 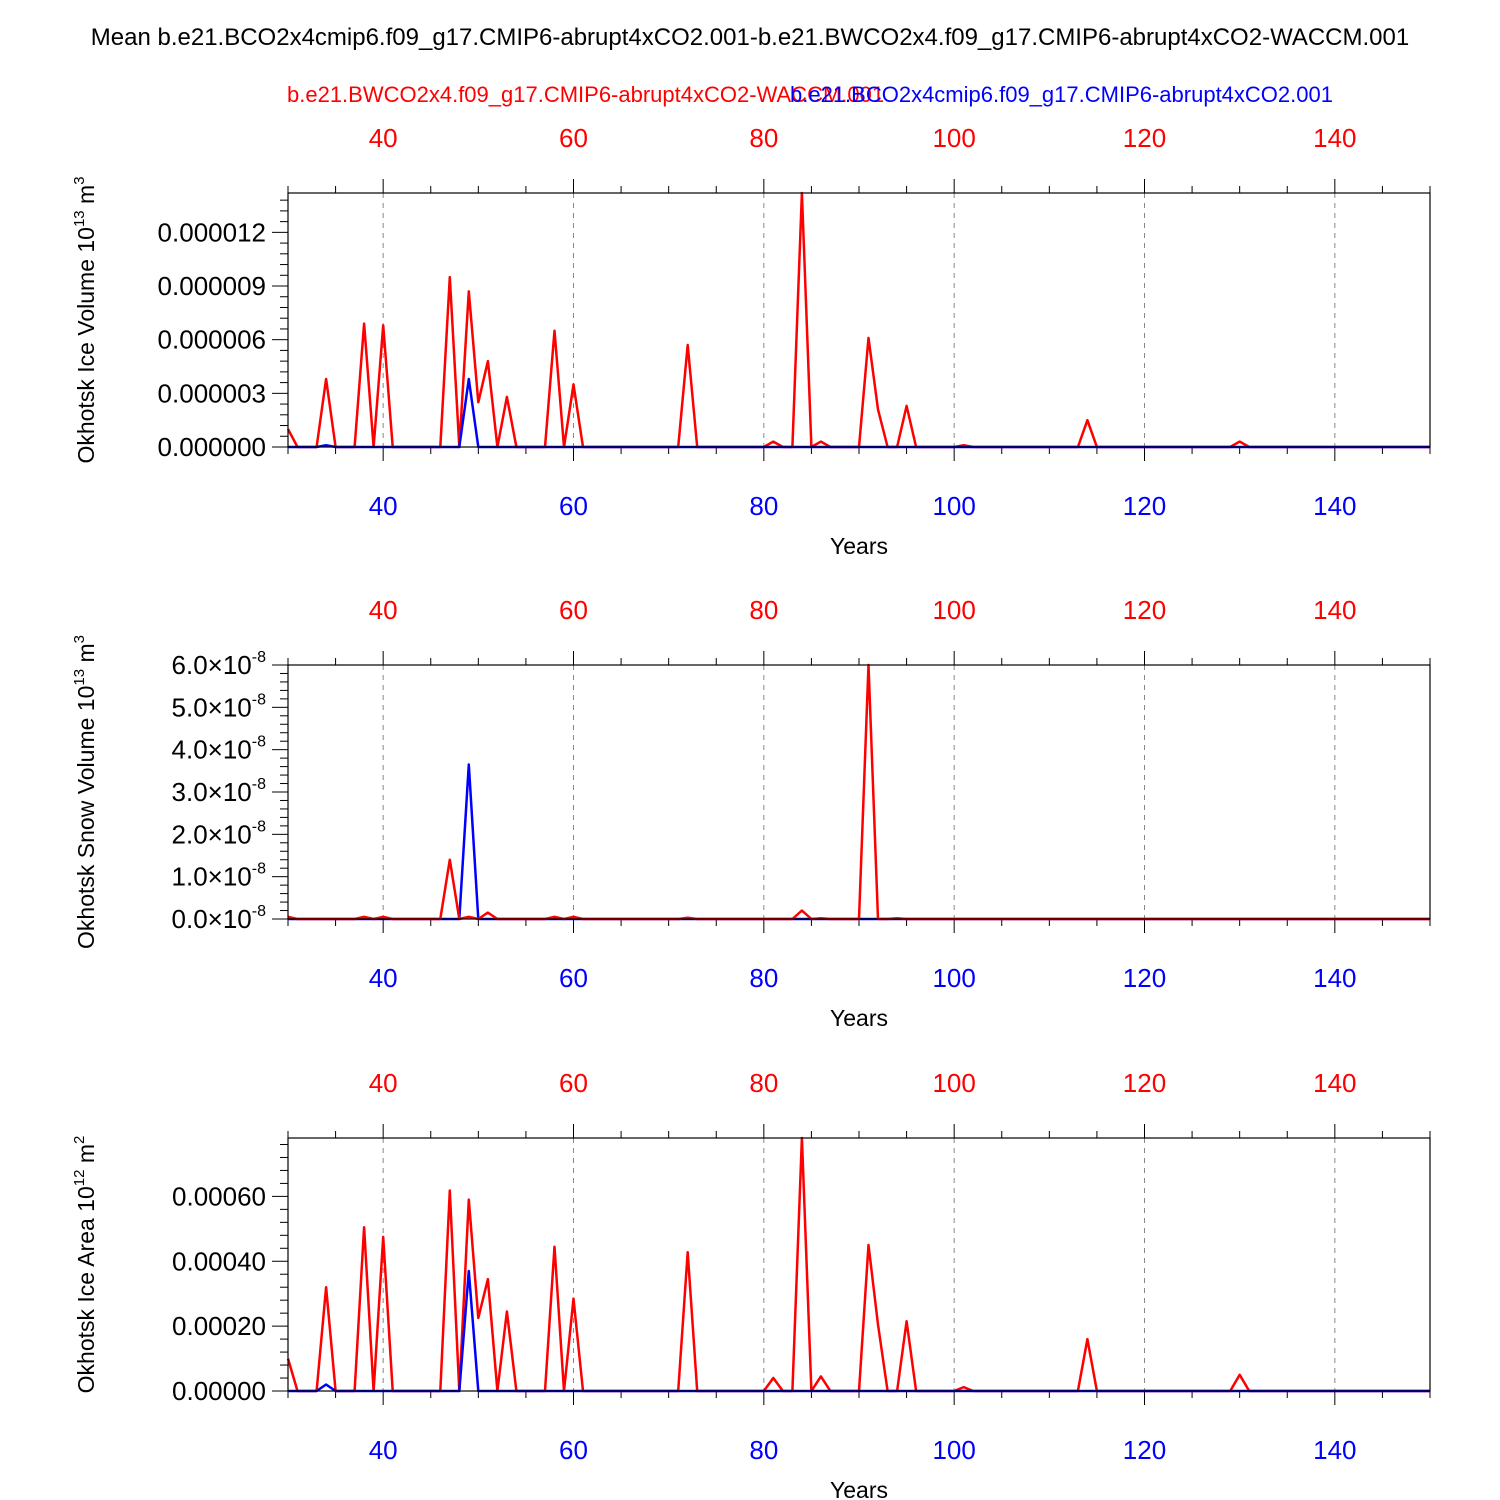 What do you see at coordinates (85, 1265) in the screenshot?
I see `y-axis-label: Okhotsk Ice Area 1012 m2` at bounding box center [85, 1265].